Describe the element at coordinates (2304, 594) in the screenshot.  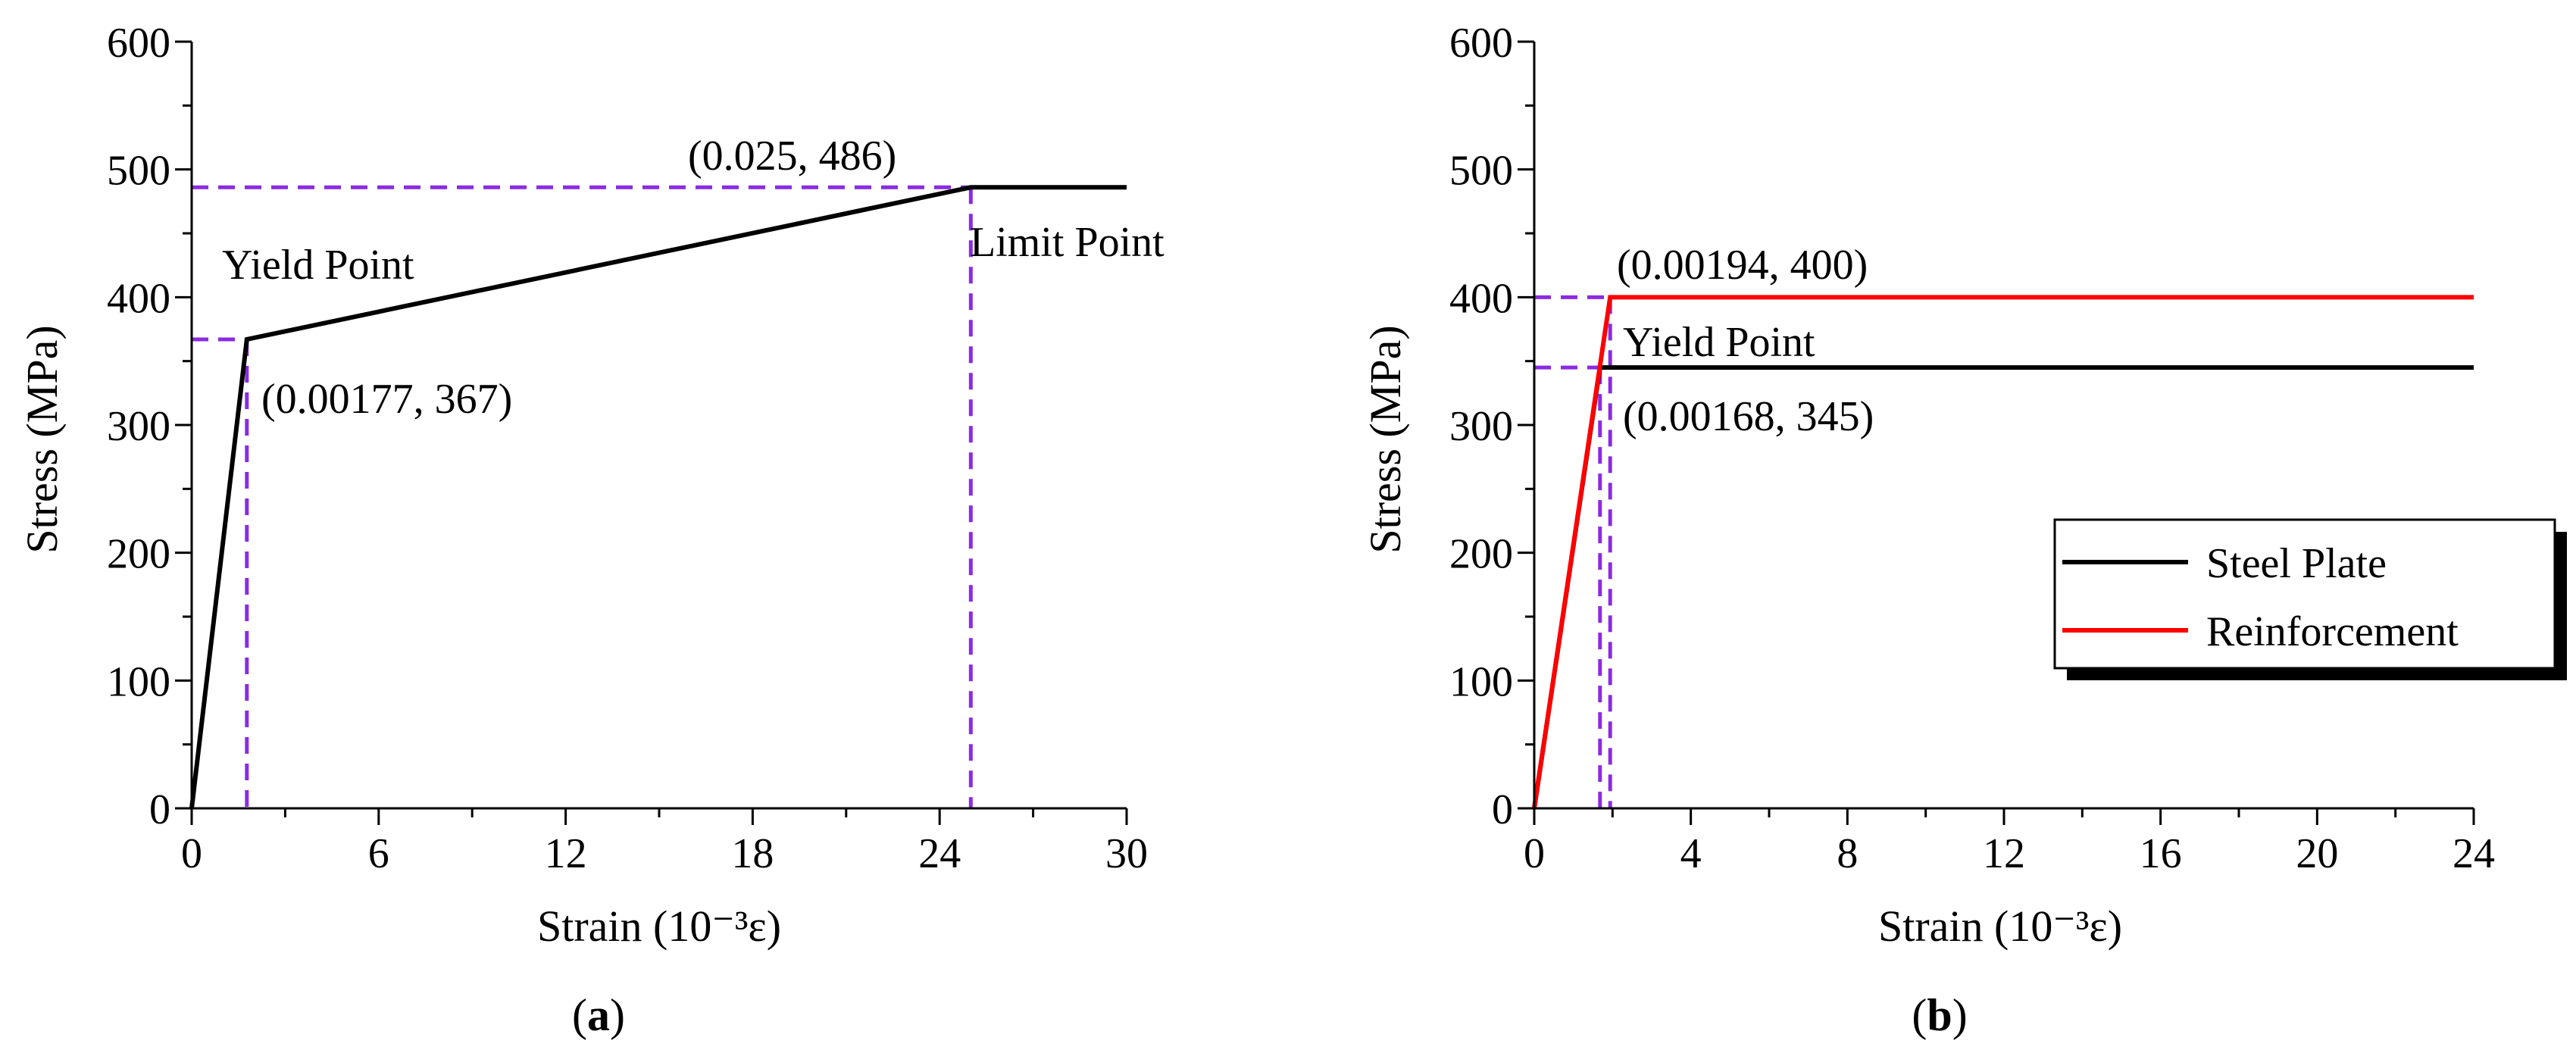
I see `legend-box` at that location.